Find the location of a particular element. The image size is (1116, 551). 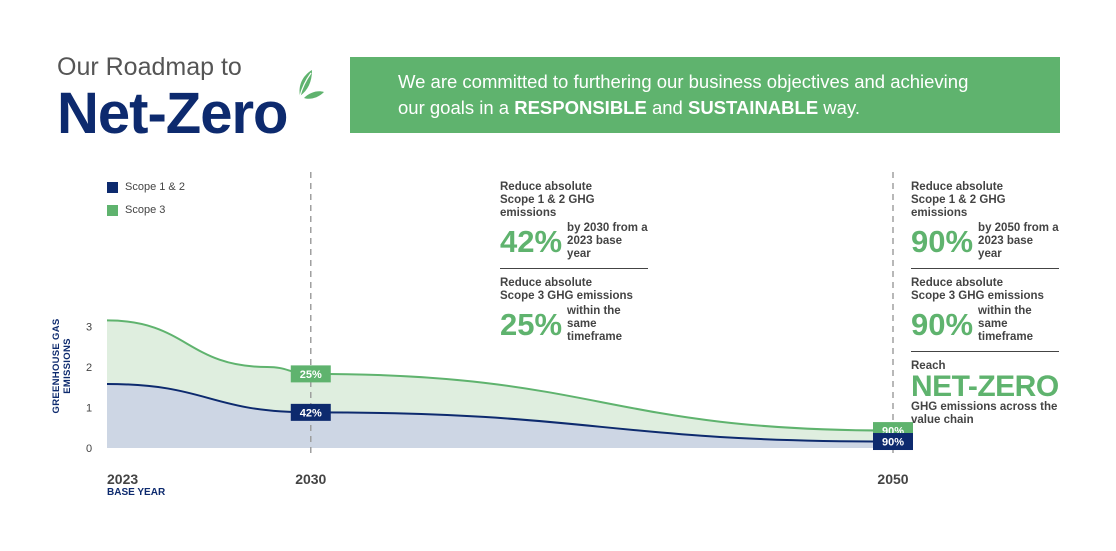

page-subtitle: Our Roadmap to is located at coordinates (149, 67).